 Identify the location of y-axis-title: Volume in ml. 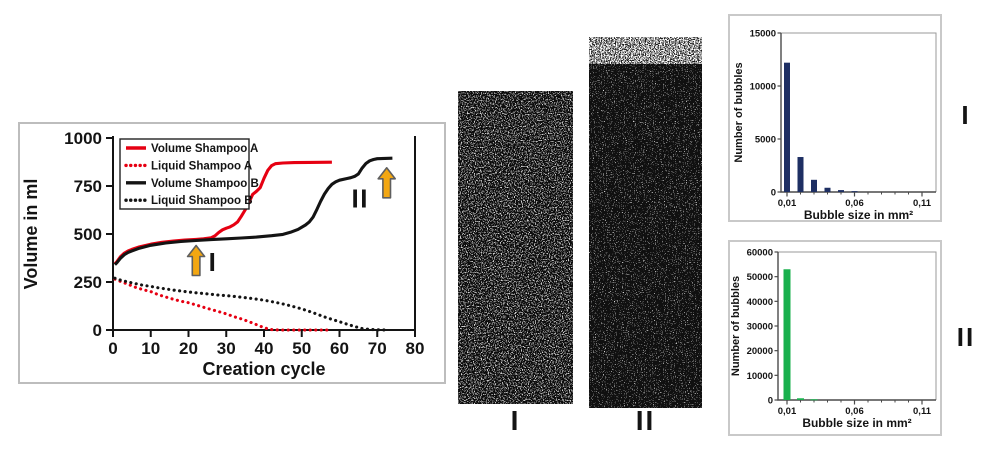
(31, 234).